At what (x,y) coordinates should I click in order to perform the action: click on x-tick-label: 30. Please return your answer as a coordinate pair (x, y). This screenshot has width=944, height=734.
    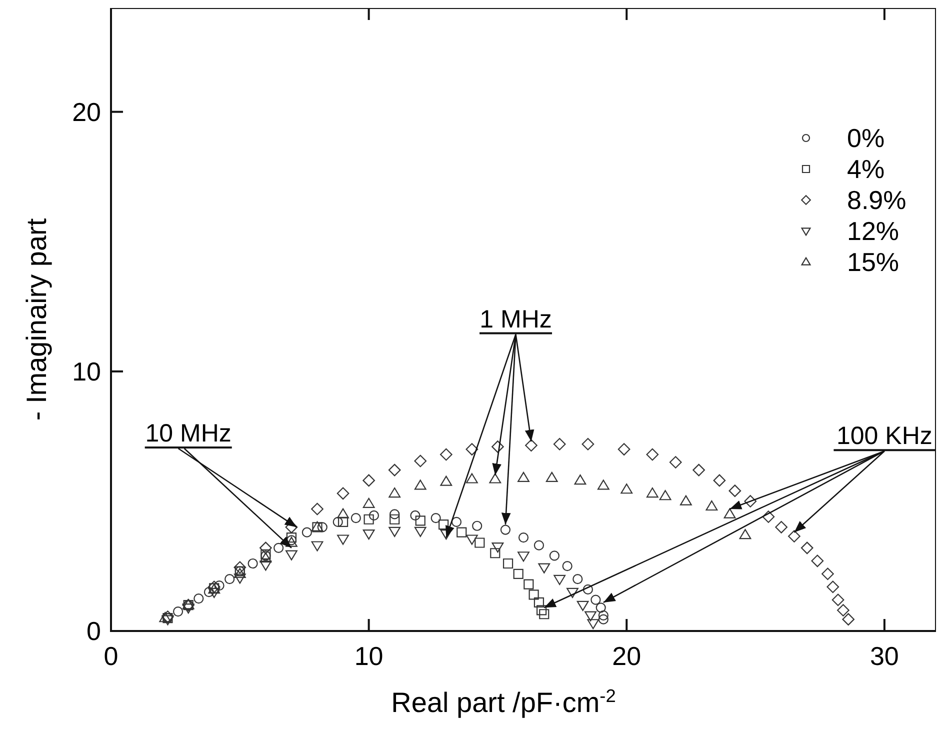
    Looking at the image, I should click on (884, 656).